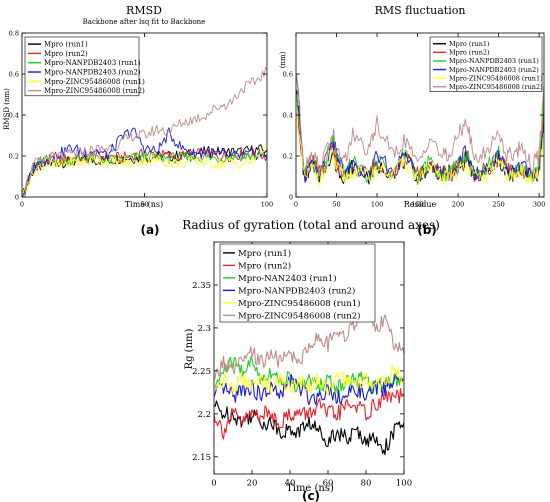 This screenshot has width=550, height=502. Describe the element at coordinates (287, 278) in the screenshot. I see `legend-entry: Mpro-NAN2403 (run1)` at that location.